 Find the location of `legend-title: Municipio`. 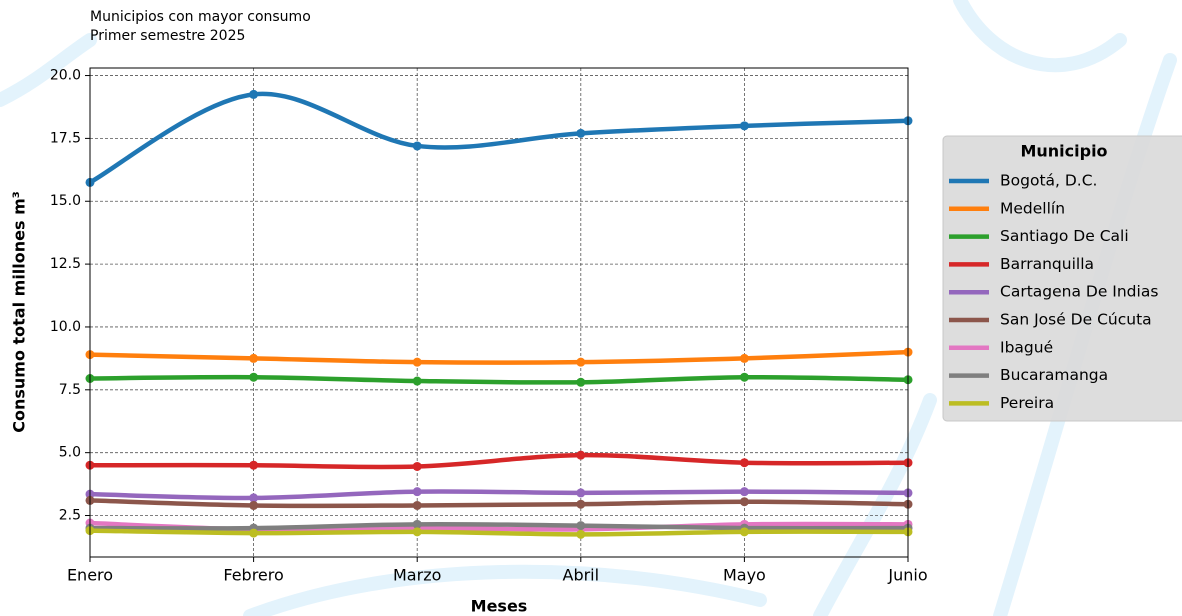

legend-title: Municipio is located at coordinates (1063, 151).